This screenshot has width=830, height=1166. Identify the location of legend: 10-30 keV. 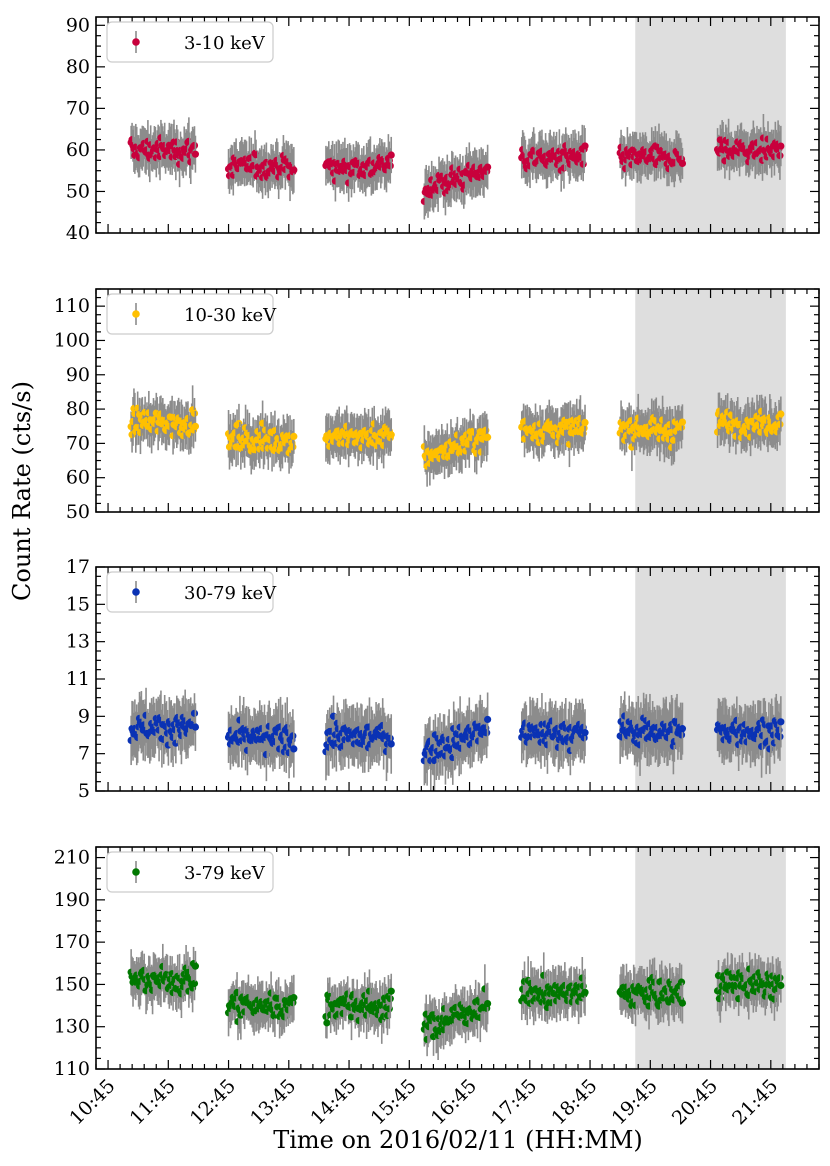
(191, 314).